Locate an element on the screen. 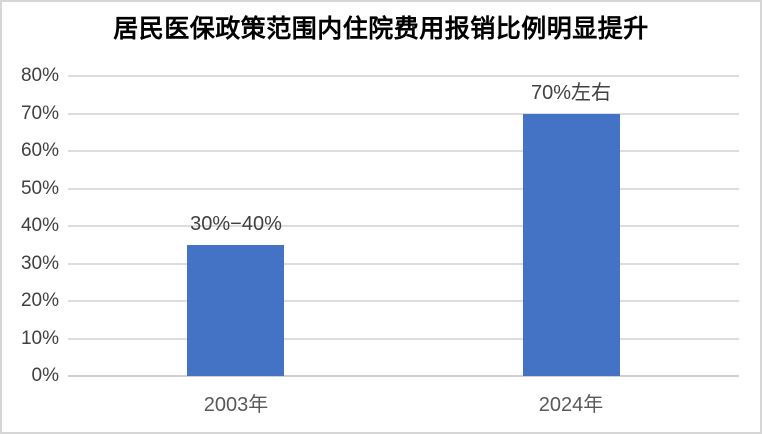 The width and height of the screenshot is (762, 434). y-axis-tick-label: 0% is located at coordinates (45, 375).